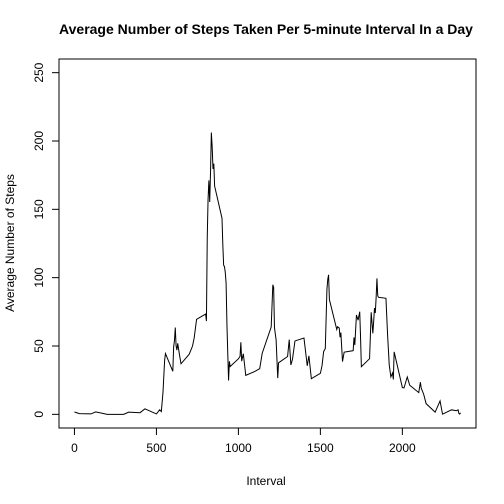  What do you see at coordinates (10, 243) in the screenshot?
I see `y-axis-label: Average Number of Steps` at bounding box center [10, 243].